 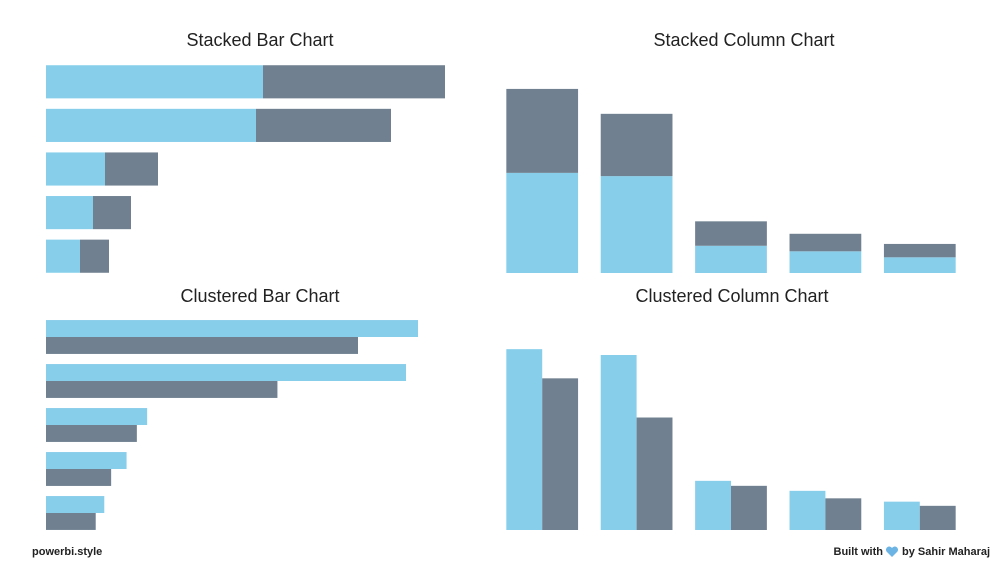 What do you see at coordinates (259, 296) in the screenshot?
I see `chart-title: Clustered Bar Chart` at bounding box center [259, 296].